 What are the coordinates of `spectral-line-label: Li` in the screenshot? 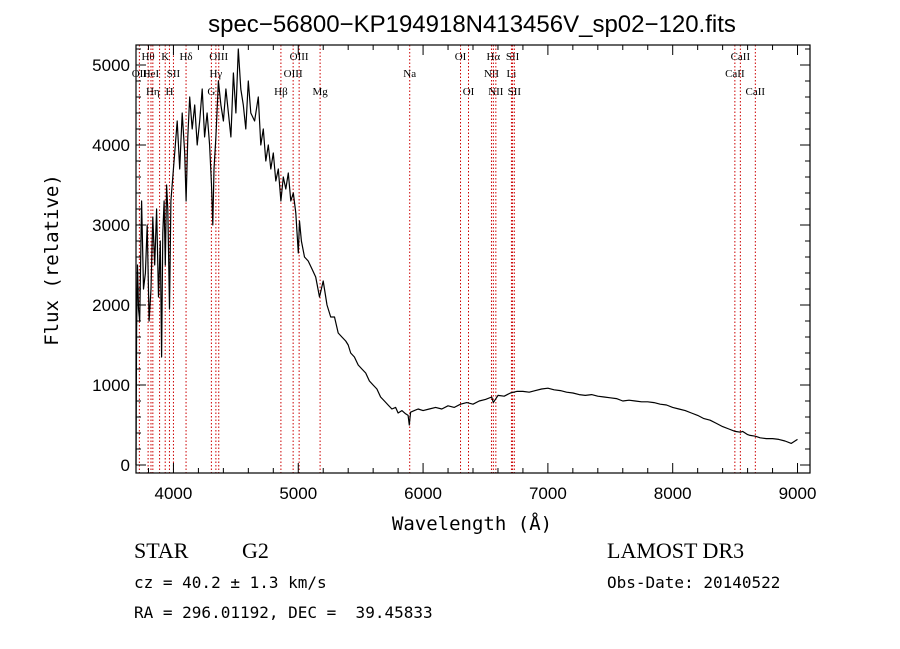 It's located at (512, 74).